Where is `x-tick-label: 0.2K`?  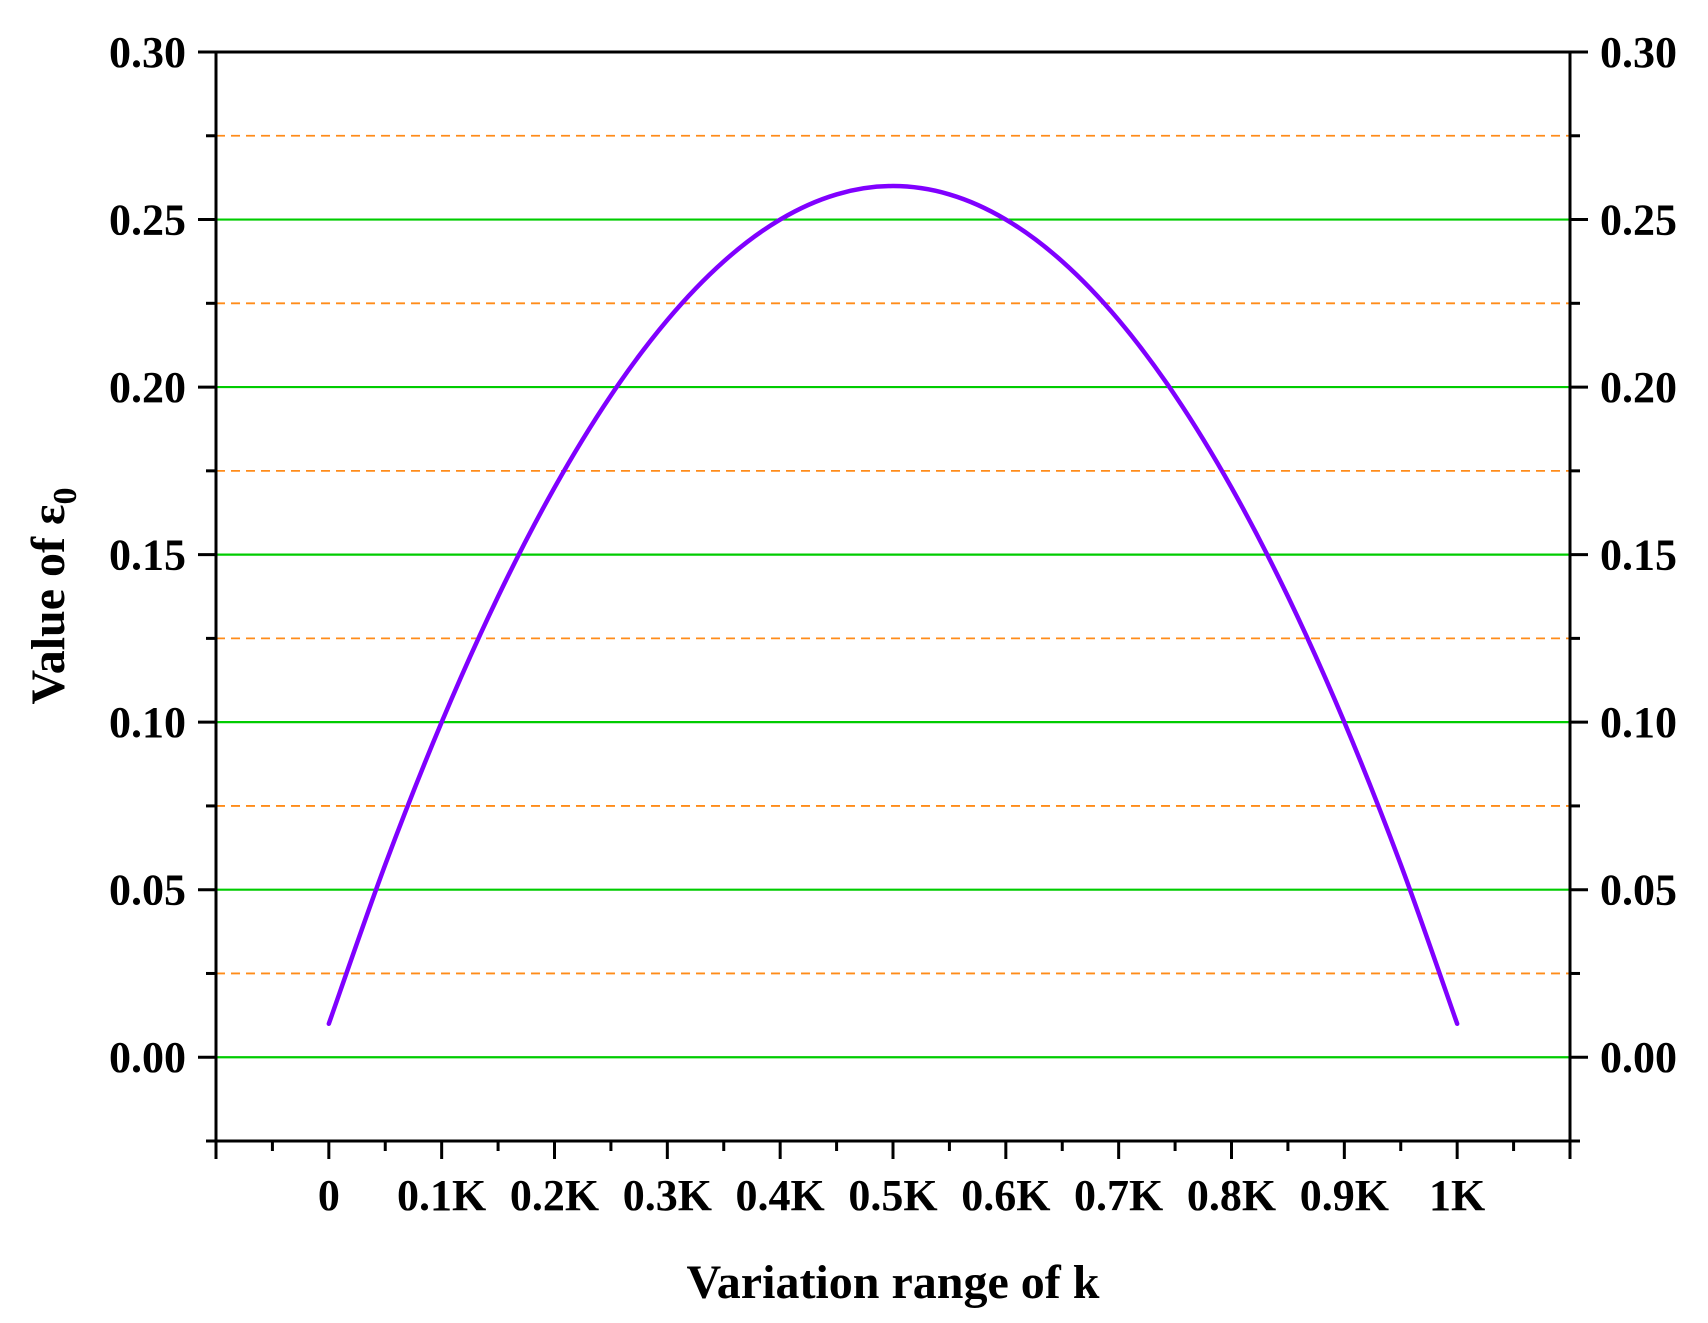 x-tick-label: 0.2K is located at coordinates (554, 1195).